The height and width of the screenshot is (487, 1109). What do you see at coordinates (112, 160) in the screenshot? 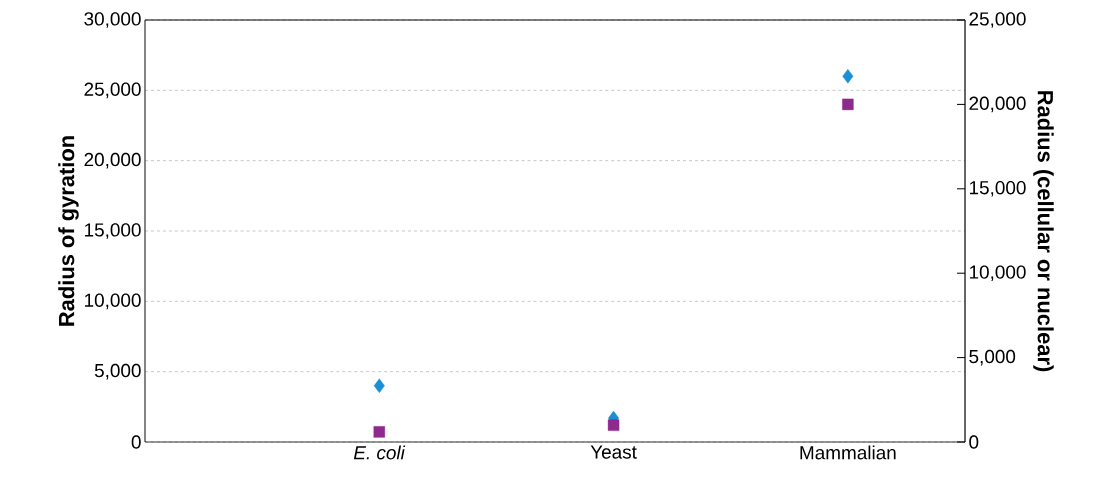
I see `y-tick-label: 20,000` at bounding box center [112, 160].